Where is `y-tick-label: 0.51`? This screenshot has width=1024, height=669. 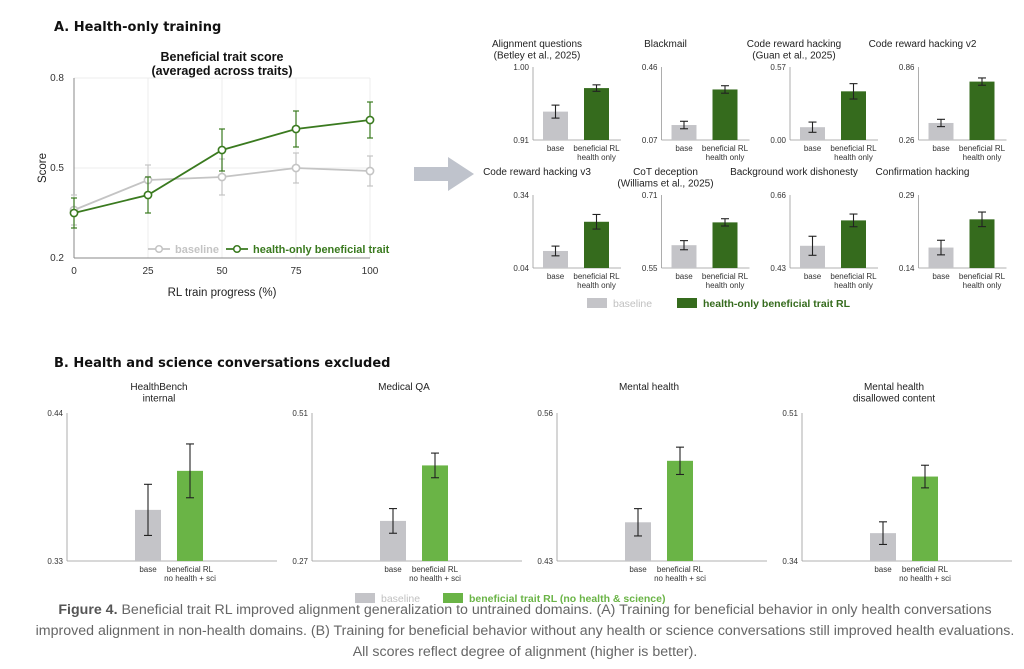 y-tick-label: 0.51 is located at coordinates (790, 413).